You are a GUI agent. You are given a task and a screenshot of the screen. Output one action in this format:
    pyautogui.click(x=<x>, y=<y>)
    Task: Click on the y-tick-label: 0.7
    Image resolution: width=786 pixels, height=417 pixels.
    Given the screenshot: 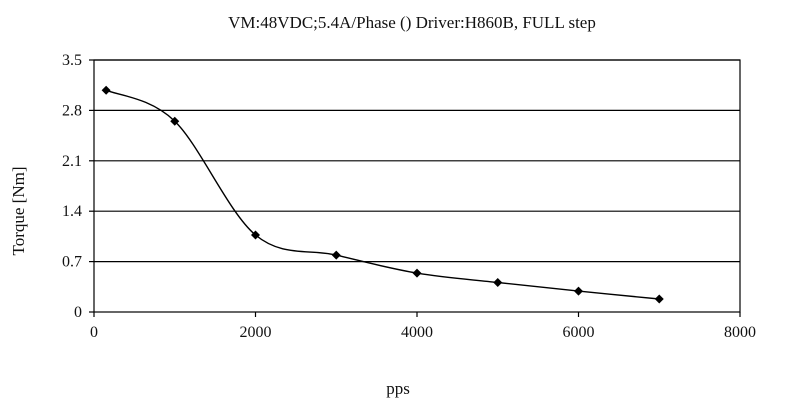 What is the action you would take?
    pyautogui.click(x=72, y=262)
    